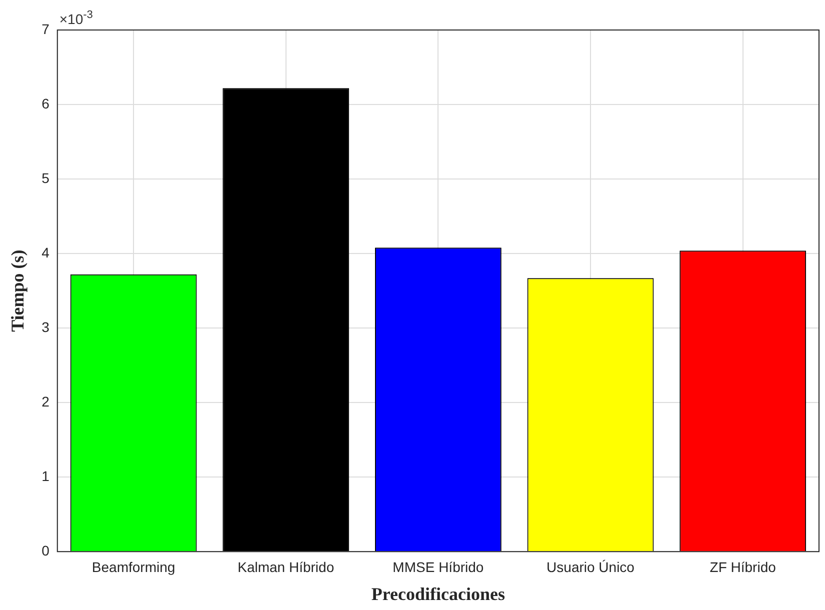 The image size is (825, 610). I want to click on x-tick-label: Usuario Único, so click(590, 566).